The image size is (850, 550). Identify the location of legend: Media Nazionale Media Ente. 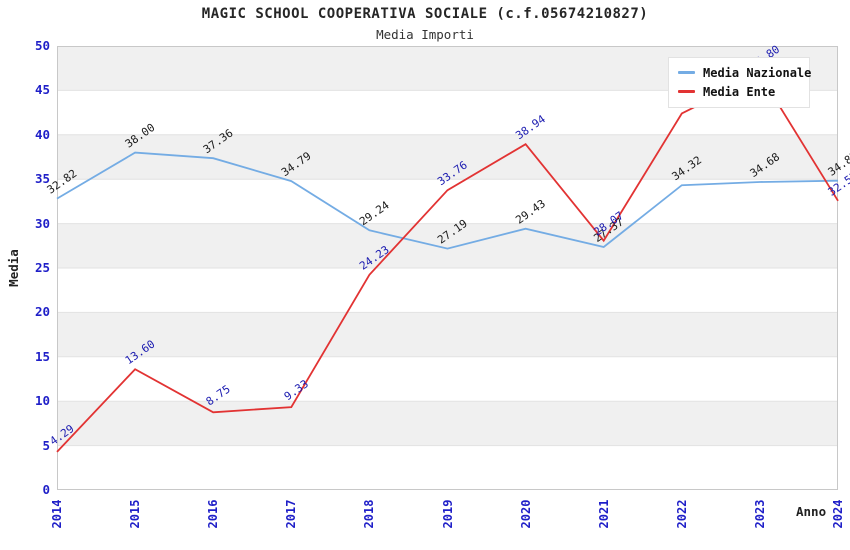
(739, 82).